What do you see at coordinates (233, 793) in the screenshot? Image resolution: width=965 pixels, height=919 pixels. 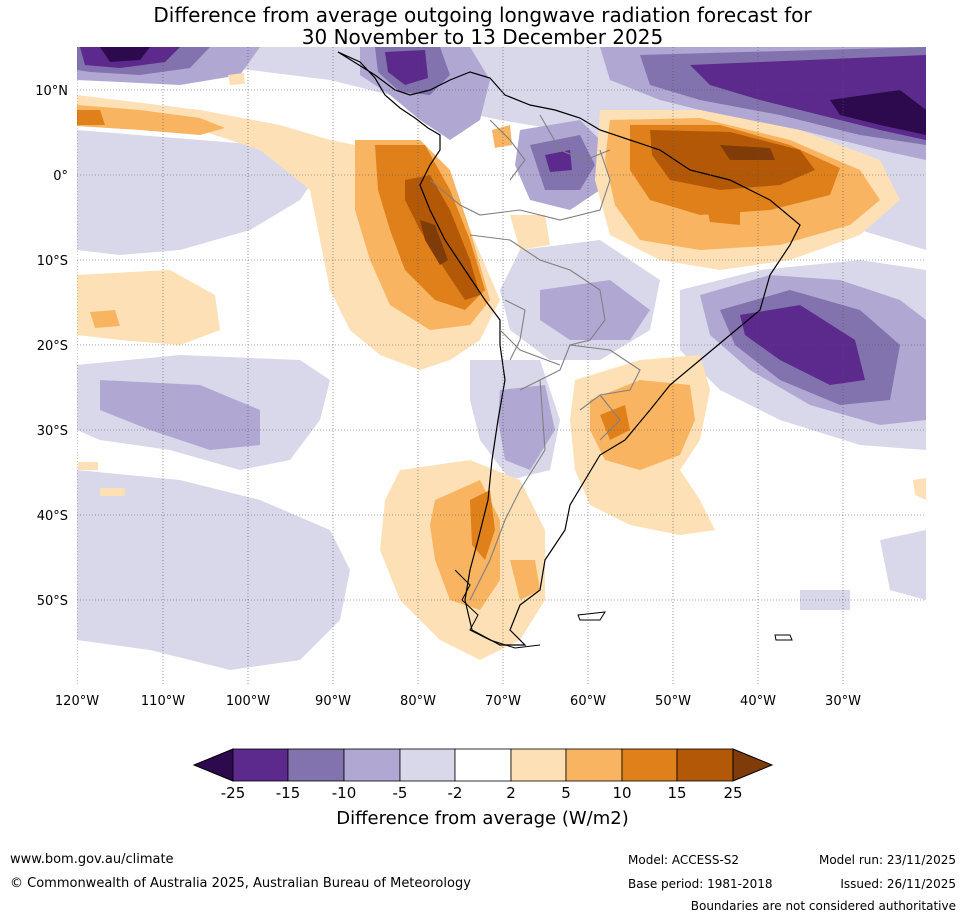 I see `colorbar-tick-label: -25` at bounding box center [233, 793].